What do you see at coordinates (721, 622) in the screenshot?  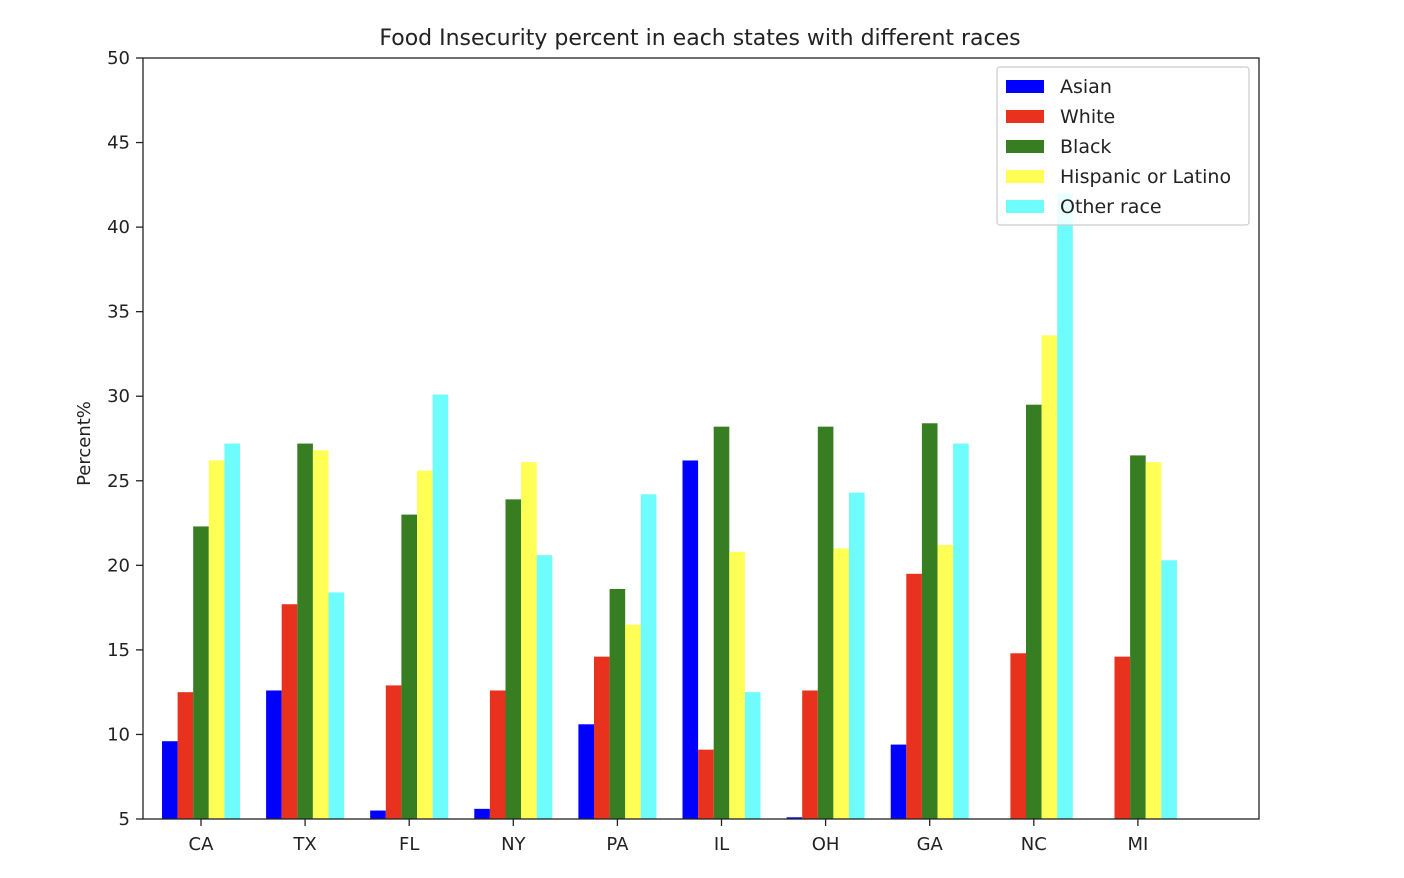 I see `bar-il-black` at bounding box center [721, 622].